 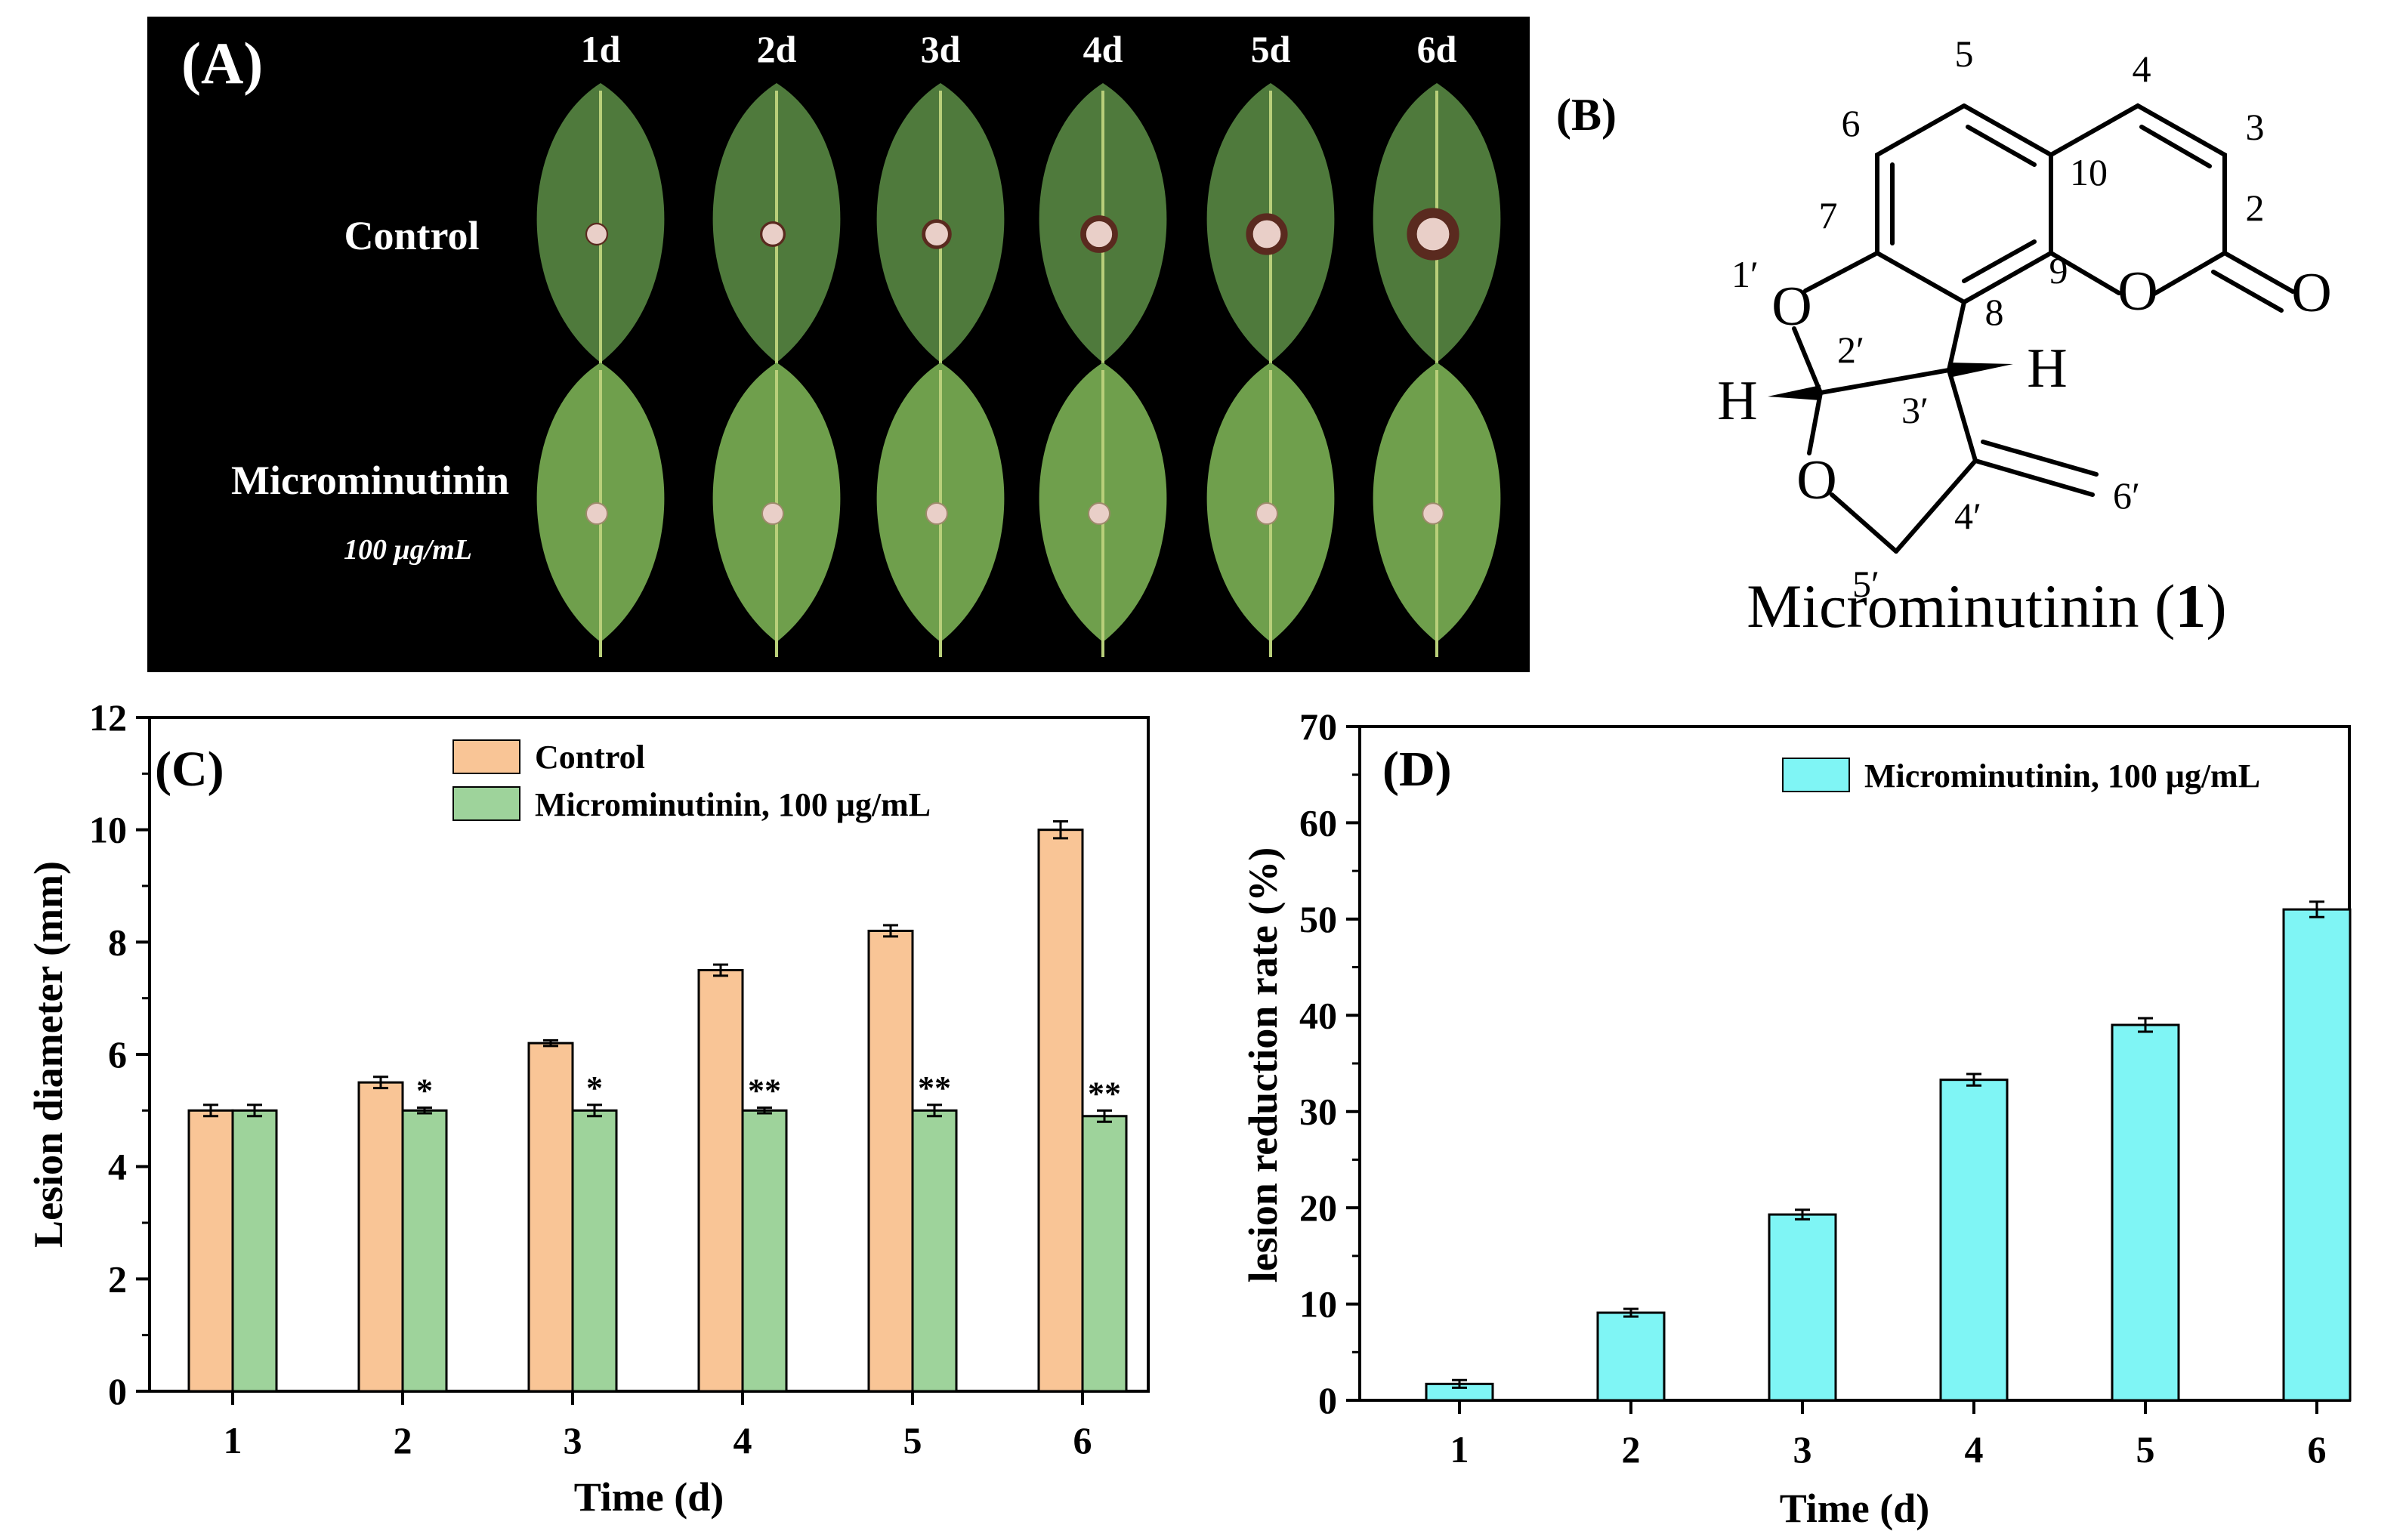 I want to click on chart-c-x-label: Time (d), so click(x=649, y=1497).